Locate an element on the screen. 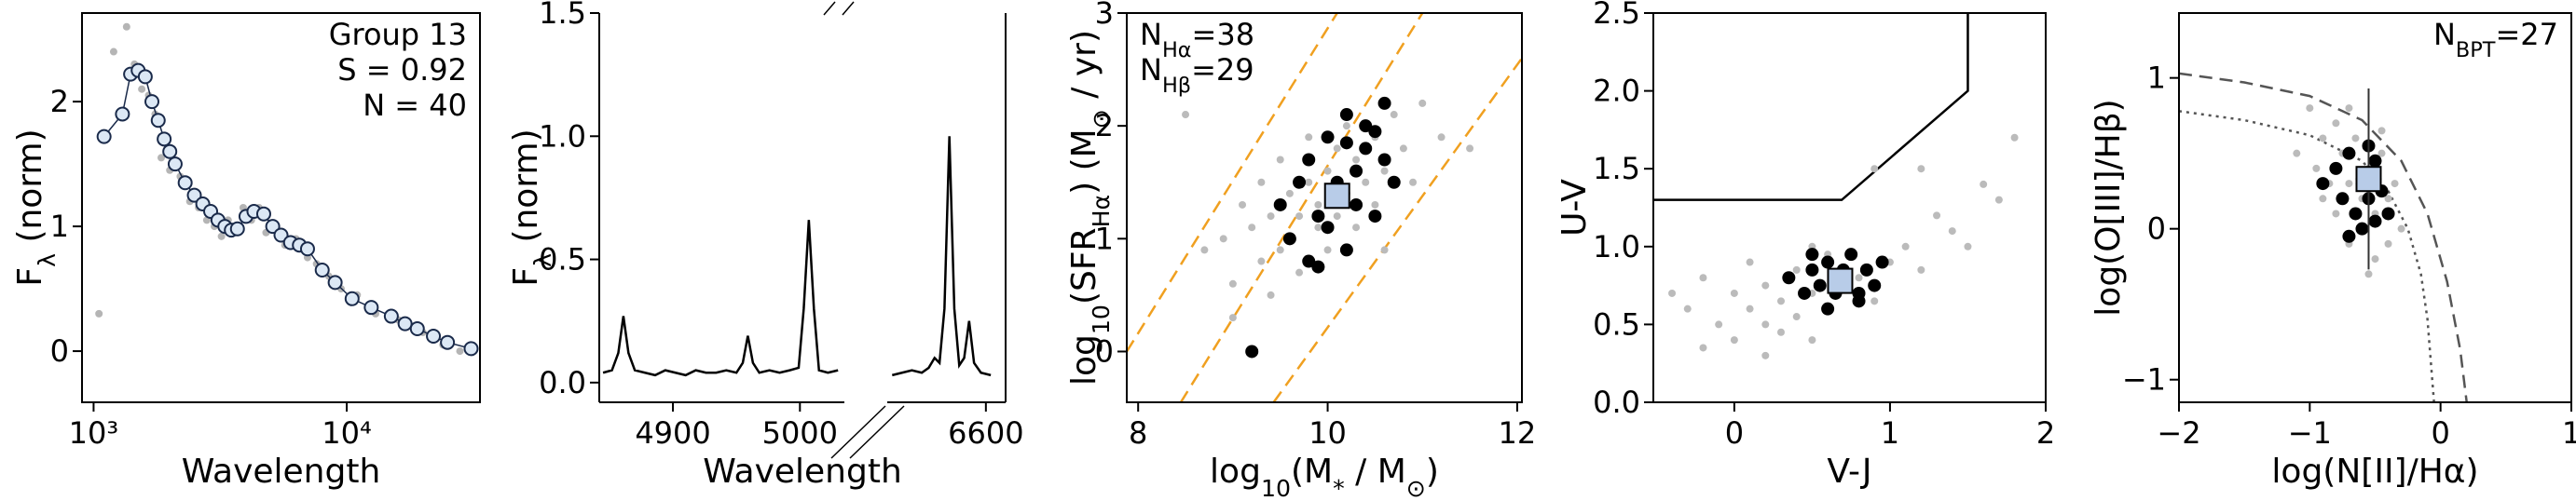 This screenshot has height=501, width=2576. x-tick-label: 2 is located at coordinates (2045, 433).